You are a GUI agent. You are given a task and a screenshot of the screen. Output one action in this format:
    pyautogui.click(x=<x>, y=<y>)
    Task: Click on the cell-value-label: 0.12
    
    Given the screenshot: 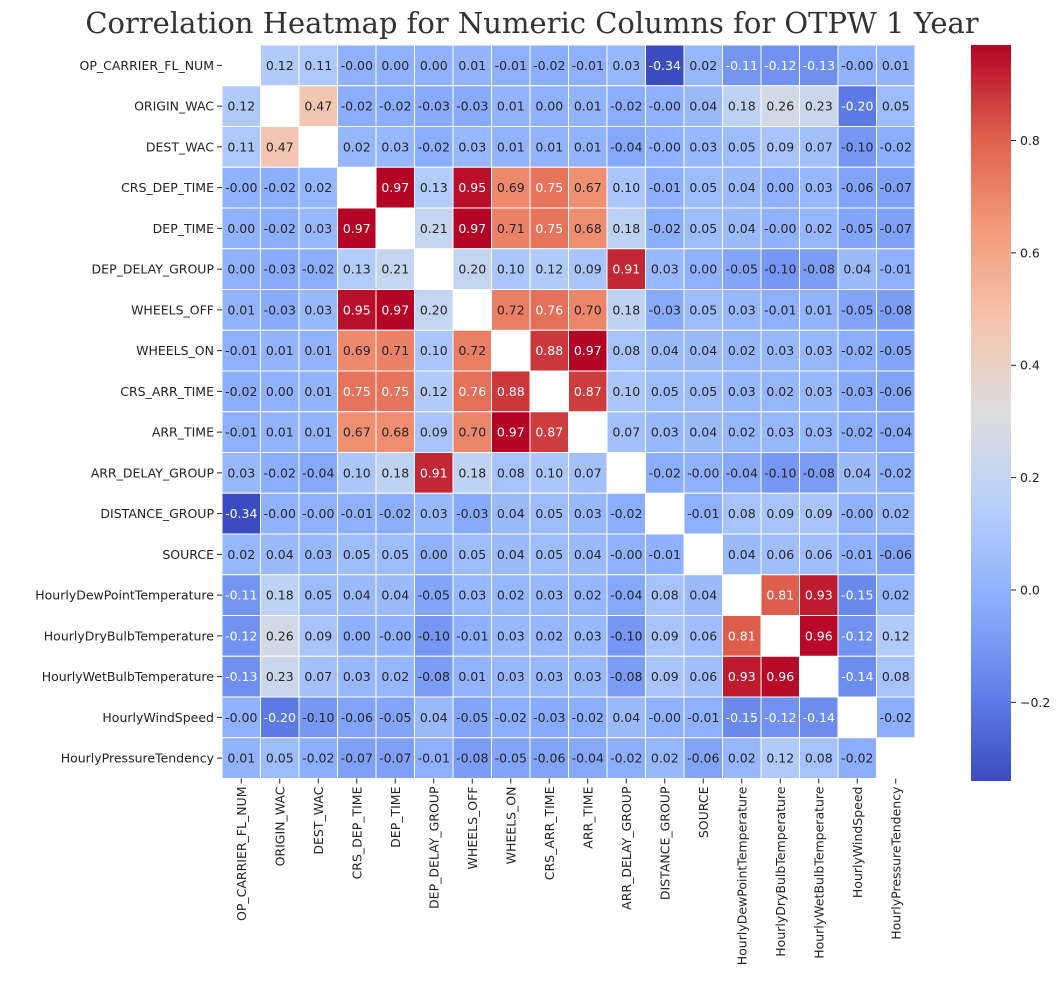 What is the action you would take?
    pyautogui.click(x=896, y=635)
    